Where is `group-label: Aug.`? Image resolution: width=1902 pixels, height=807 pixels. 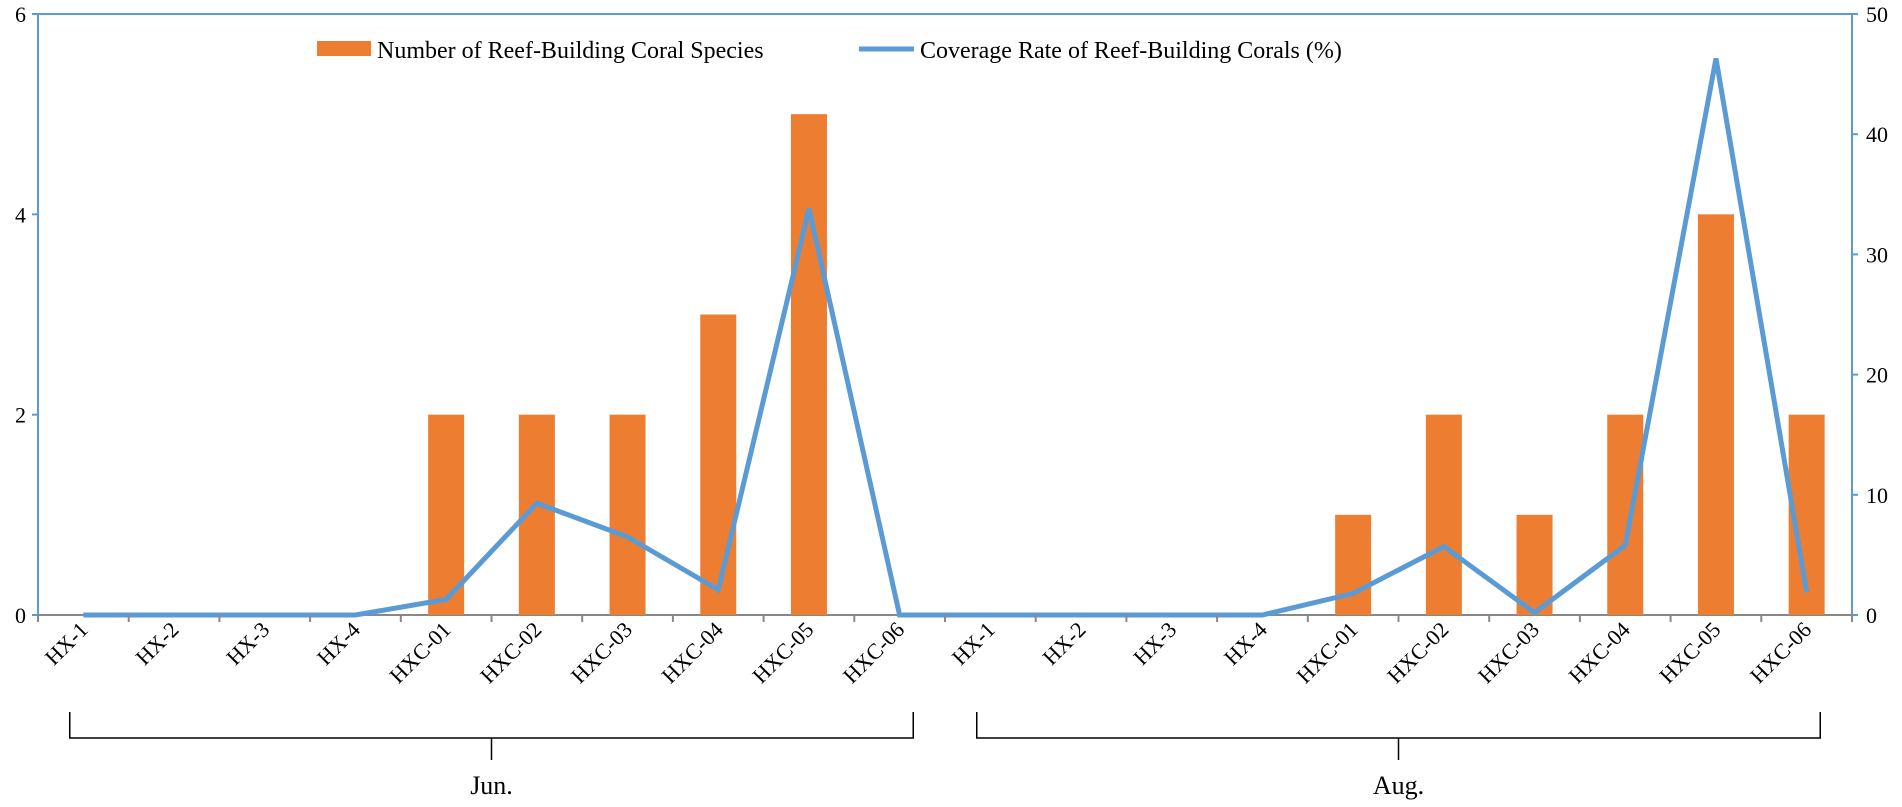 group-label: Aug. is located at coordinates (1398, 785).